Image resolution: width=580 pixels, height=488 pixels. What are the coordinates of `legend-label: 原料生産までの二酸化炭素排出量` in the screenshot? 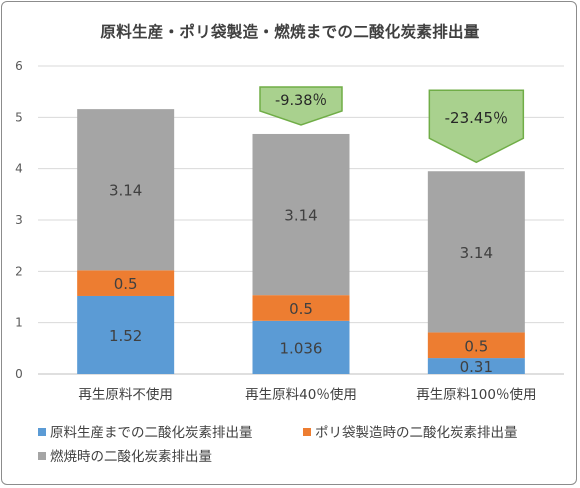 It's located at (151, 433).